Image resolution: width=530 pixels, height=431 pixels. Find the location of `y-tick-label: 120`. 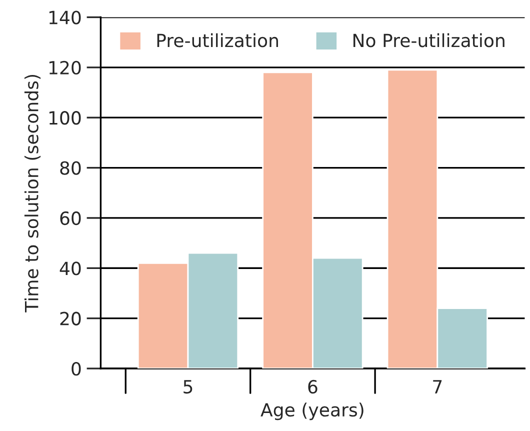

y-tick-label: 120 is located at coordinates (65, 67).